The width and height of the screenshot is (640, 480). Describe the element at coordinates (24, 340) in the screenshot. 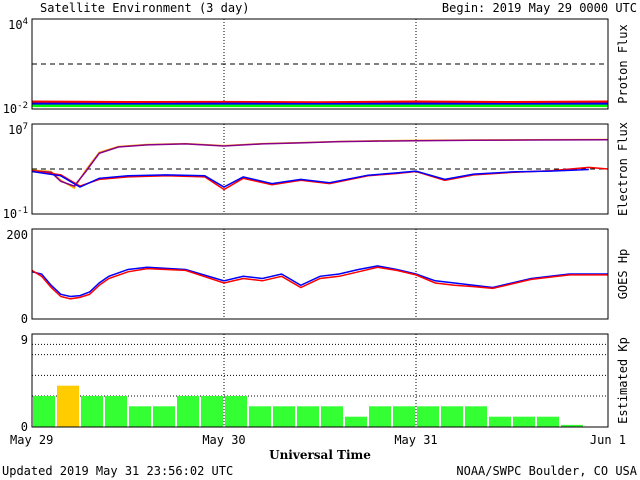

I see `ytick-label-top: 9` at that location.